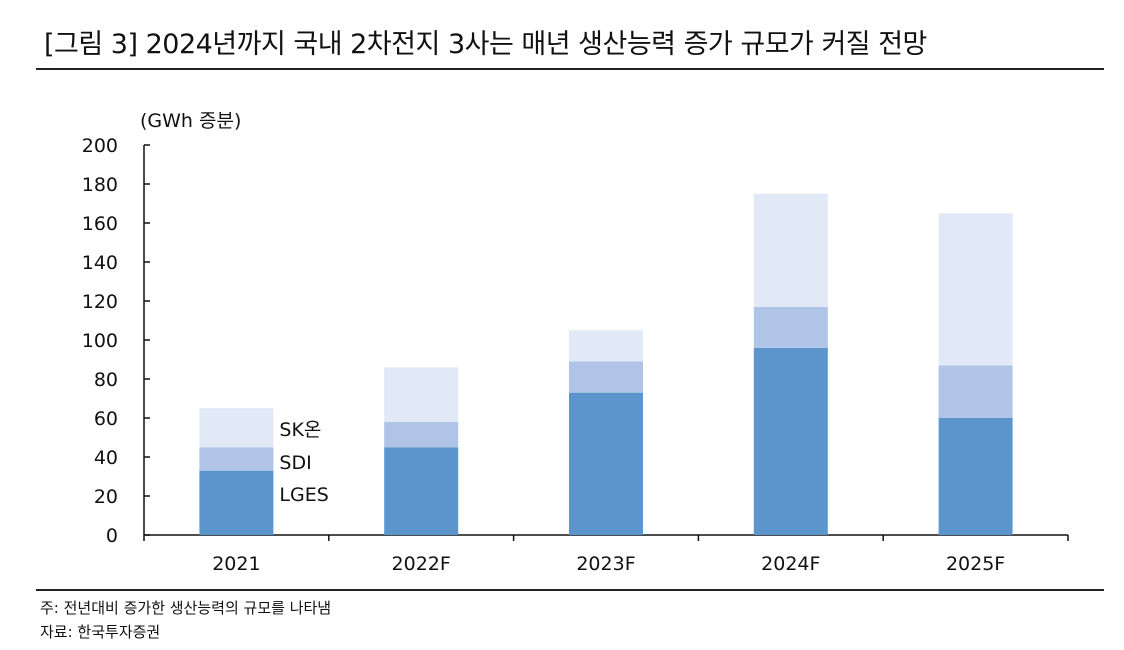 Image resolution: width=1124 pixels, height=650 pixels. What do you see at coordinates (112, 536) in the screenshot?
I see `y-tick-label: 0` at bounding box center [112, 536].